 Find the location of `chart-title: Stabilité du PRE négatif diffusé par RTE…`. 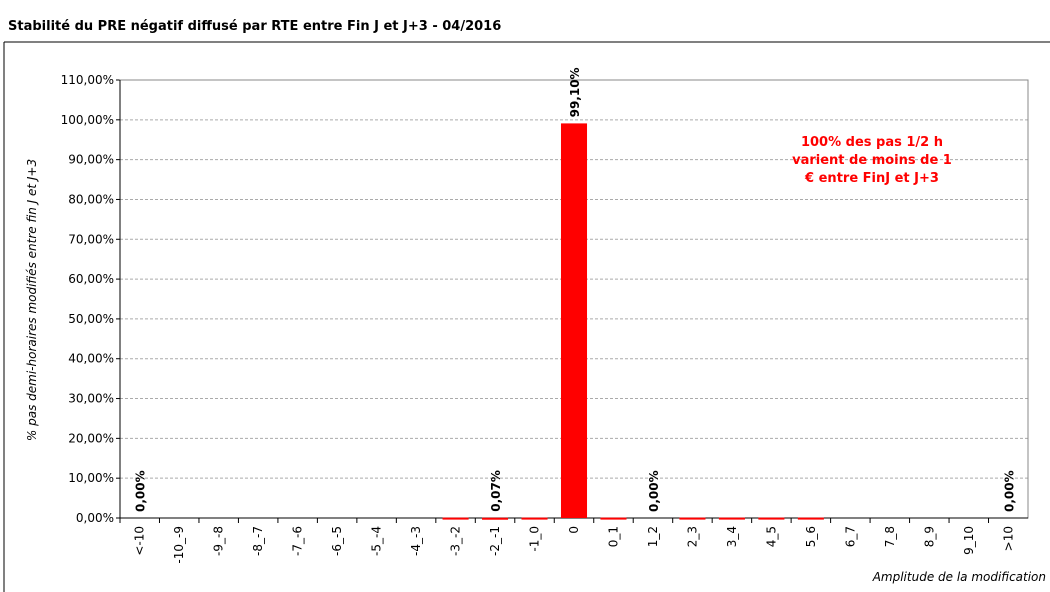

chart-title: Stabilité du PRE négatif diffusé par RTE… is located at coordinates (254, 26).